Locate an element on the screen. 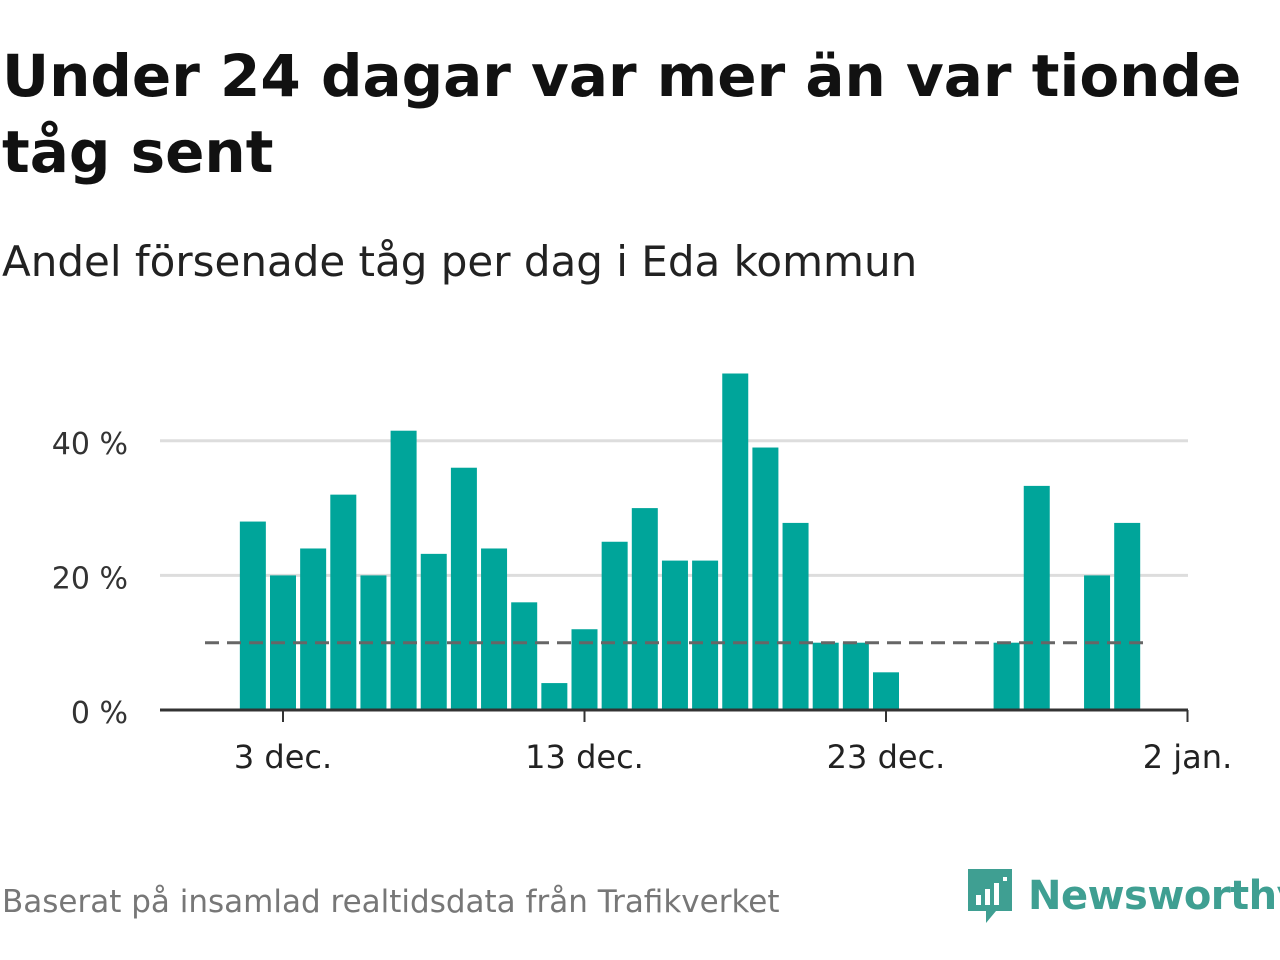 The width and height of the screenshot is (1280, 960). y-axis-ticks: 0 % 20 % 40 % is located at coordinates (90, 579).